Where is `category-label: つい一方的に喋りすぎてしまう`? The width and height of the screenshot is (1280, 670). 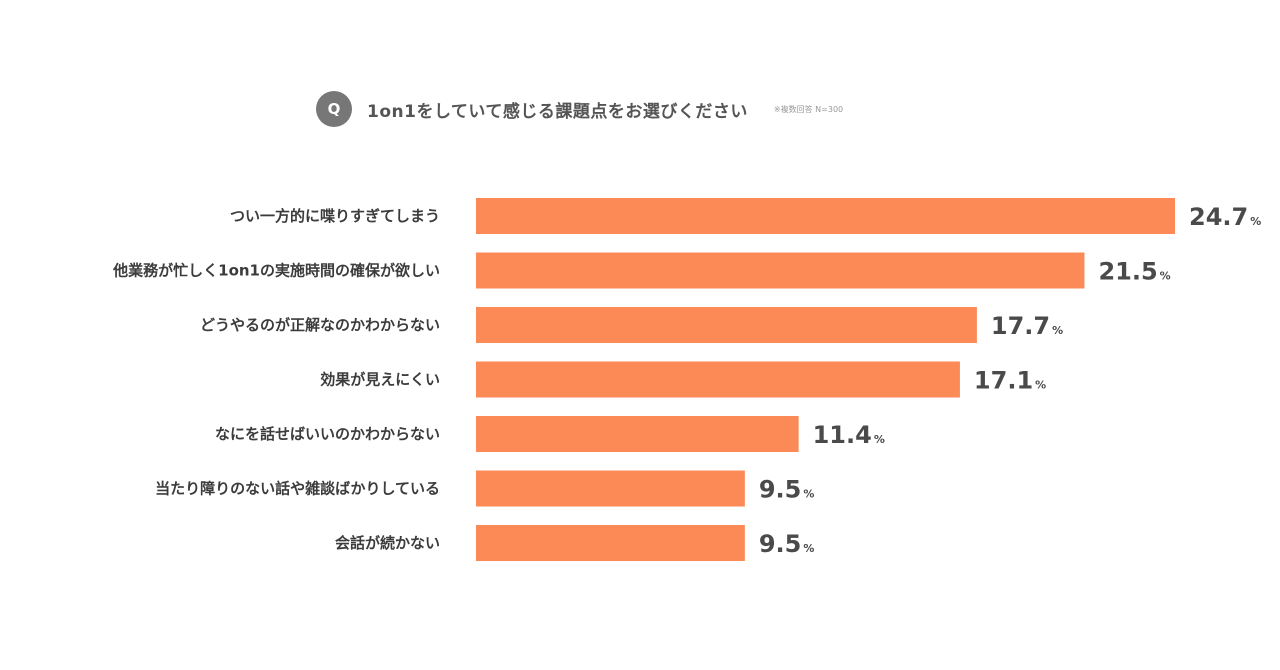
category-label: つい一方的に喋りすぎてしまう is located at coordinates (335, 216).